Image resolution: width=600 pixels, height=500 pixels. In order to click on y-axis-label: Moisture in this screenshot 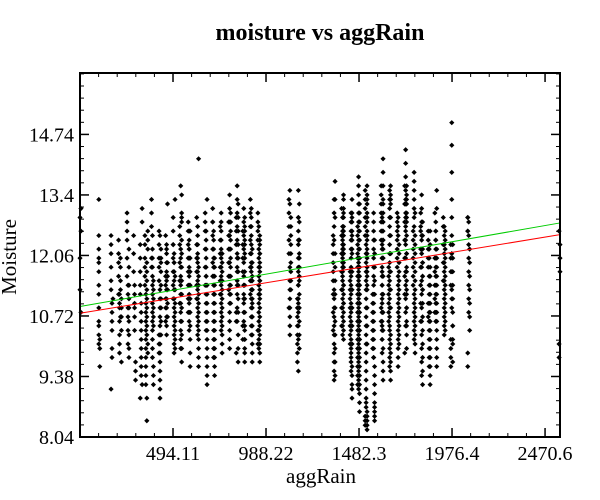, I will do `click(10, 257)`.